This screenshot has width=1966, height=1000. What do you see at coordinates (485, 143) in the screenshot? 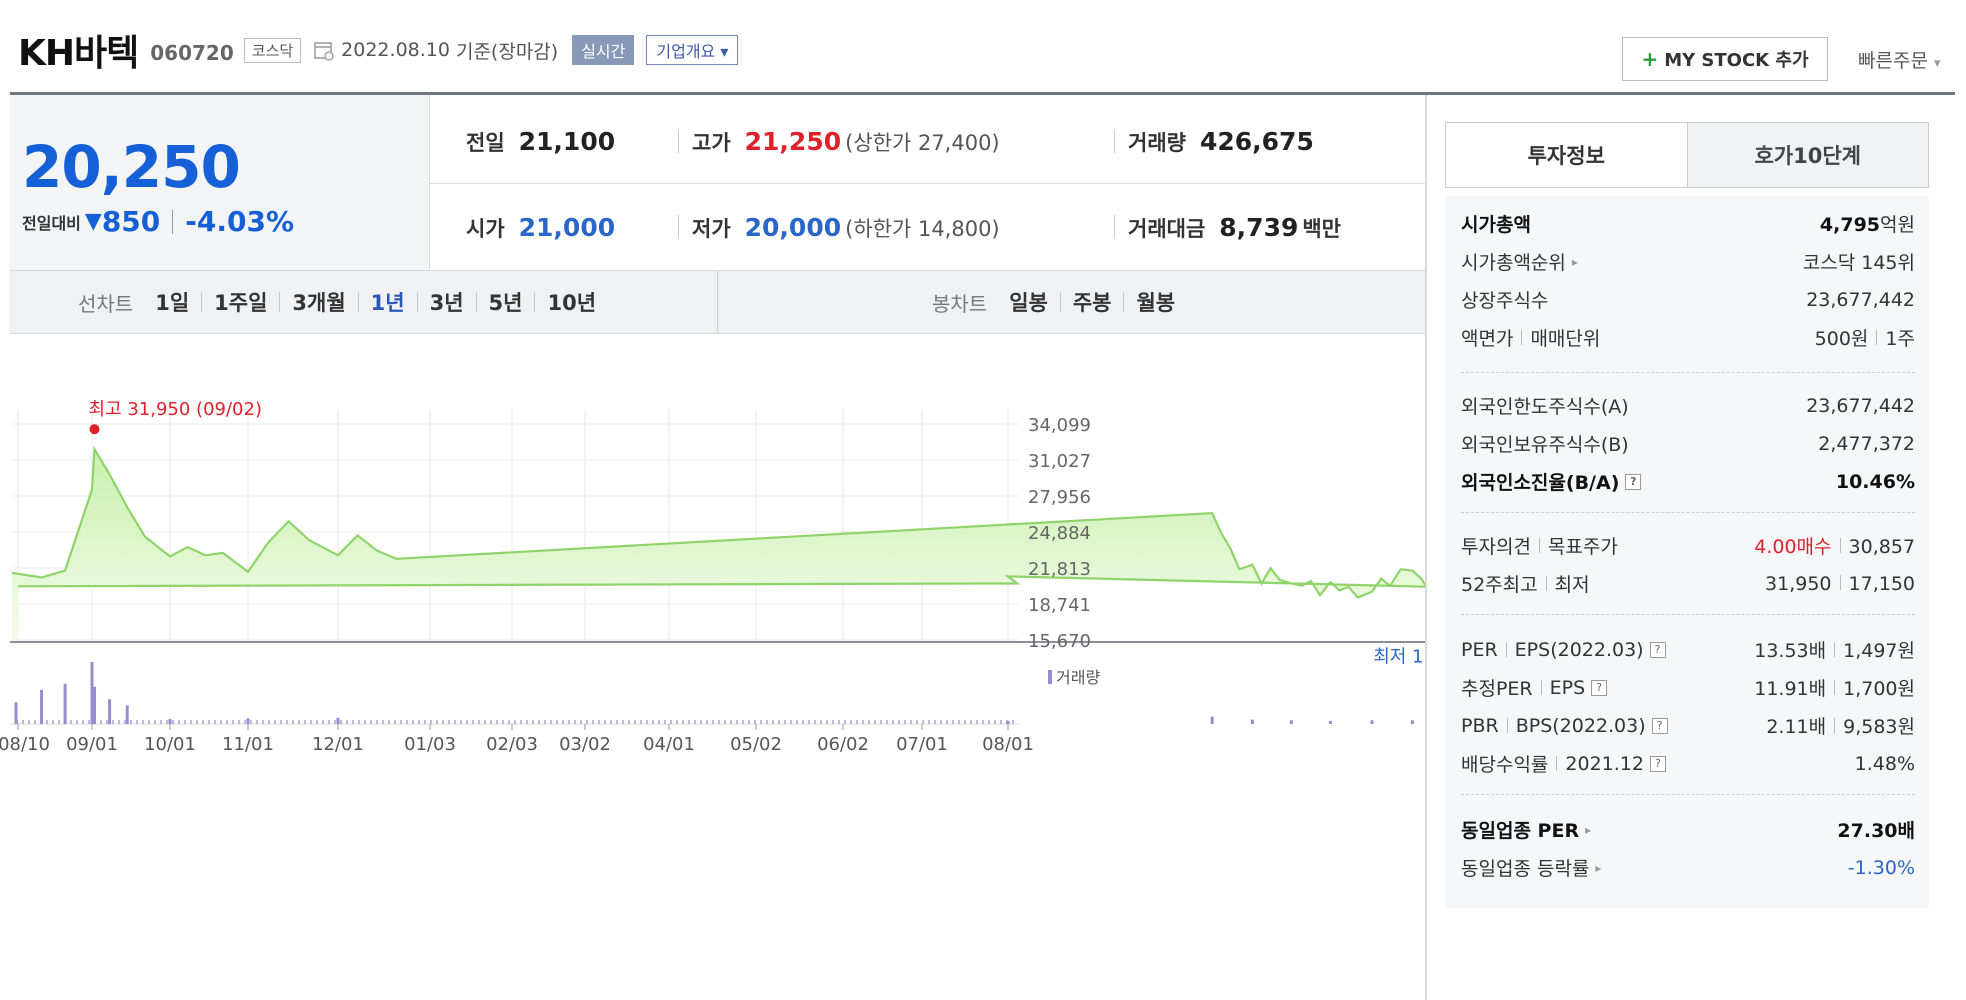
I see `stat-prev-label: 전일` at bounding box center [485, 143].